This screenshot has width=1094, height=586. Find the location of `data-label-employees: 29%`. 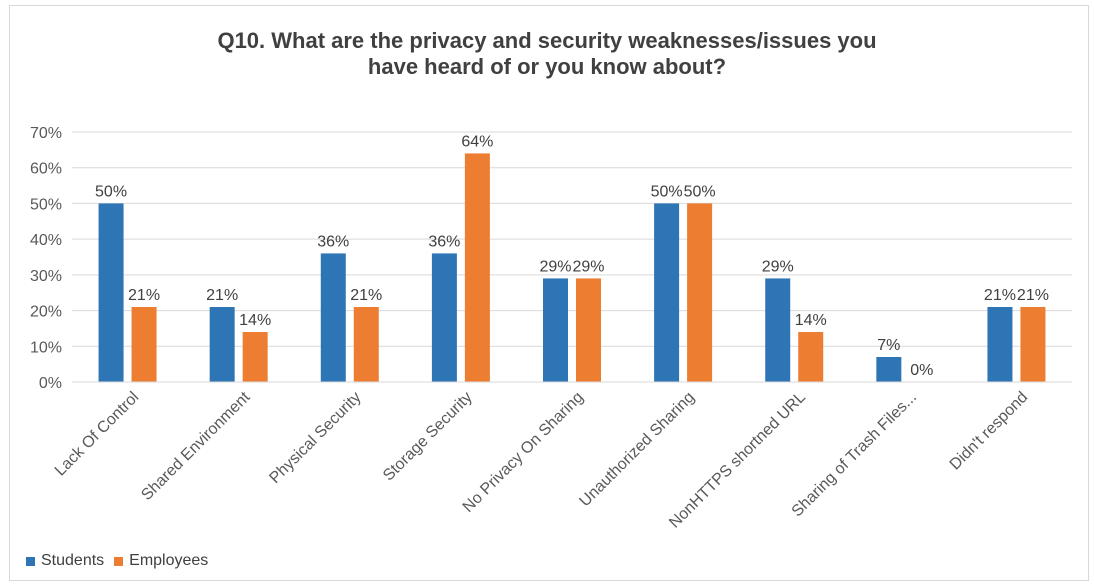

data-label-employees: 29% is located at coordinates (588, 266).